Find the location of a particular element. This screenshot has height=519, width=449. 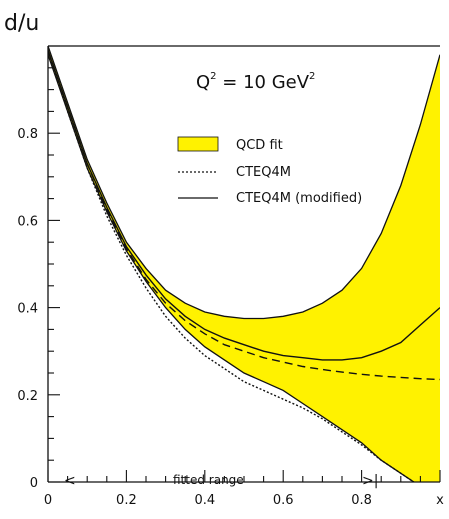

x-tick-label: x is located at coordinates (440, 500).